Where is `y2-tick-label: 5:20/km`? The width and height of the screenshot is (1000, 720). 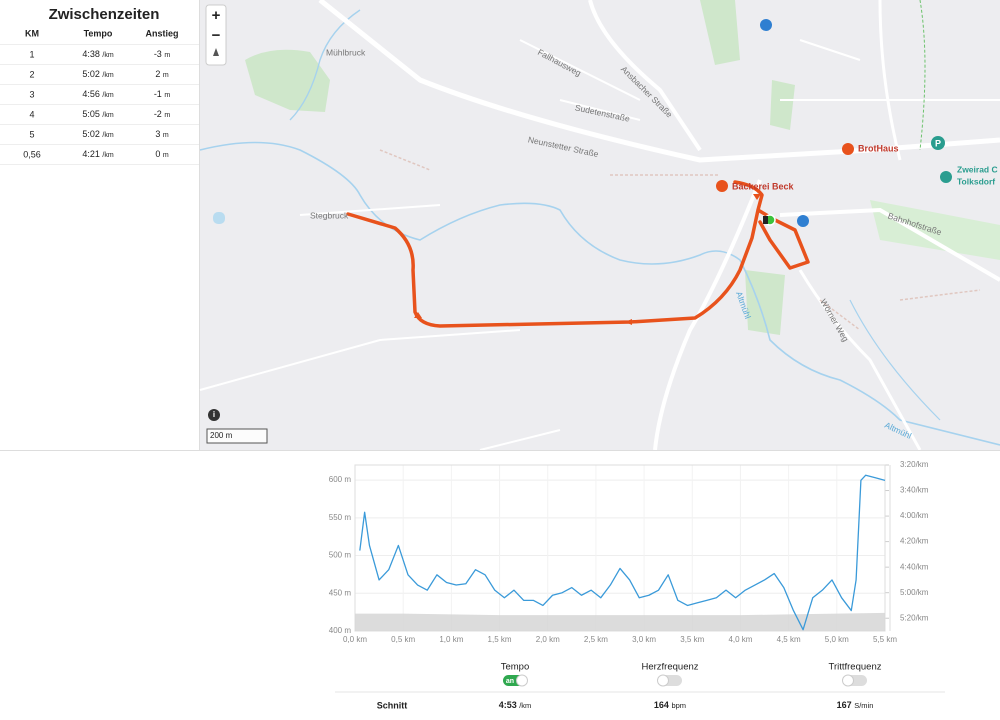
y2-tick-label: 5:20/km is located at coordinates (914, 617).